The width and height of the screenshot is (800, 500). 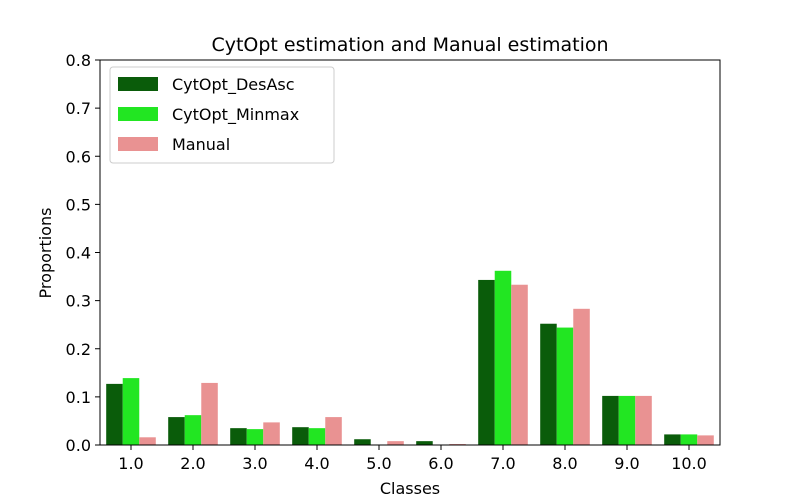 What do you see at coordinates (672, 439) in the screenshot?
I see `bar-cytopt-desasc-10.0` at bounding box center [672, 439].